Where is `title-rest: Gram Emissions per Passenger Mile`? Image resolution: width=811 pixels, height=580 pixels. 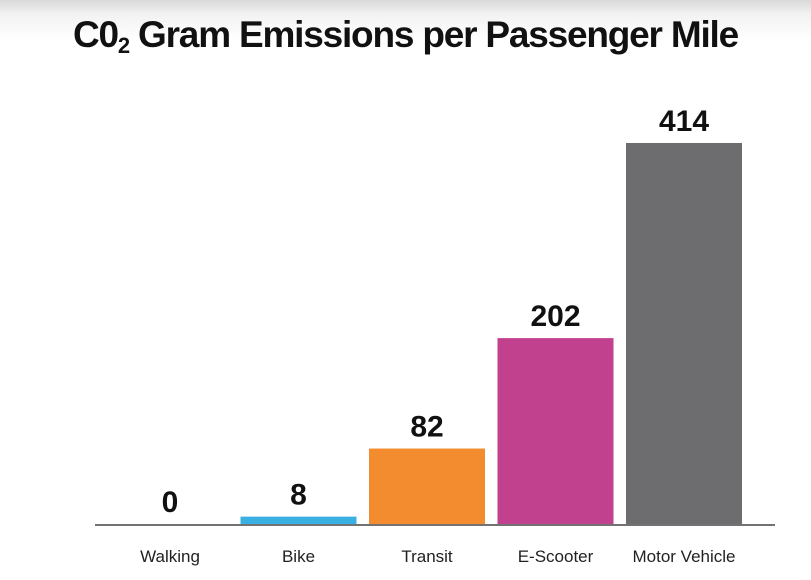 title-rest: Gram Emissions per Passenger Mile is located at coordinates (433, 34).